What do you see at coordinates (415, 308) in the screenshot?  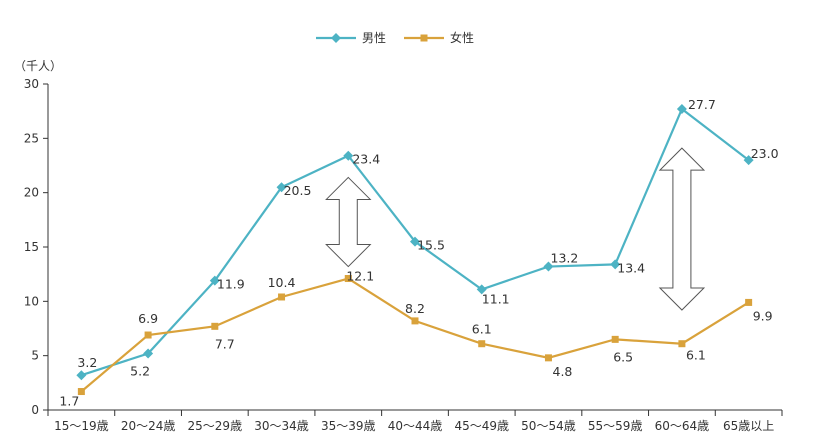 I see `female-data-label: 8.2` at bounding box center [415, 308].